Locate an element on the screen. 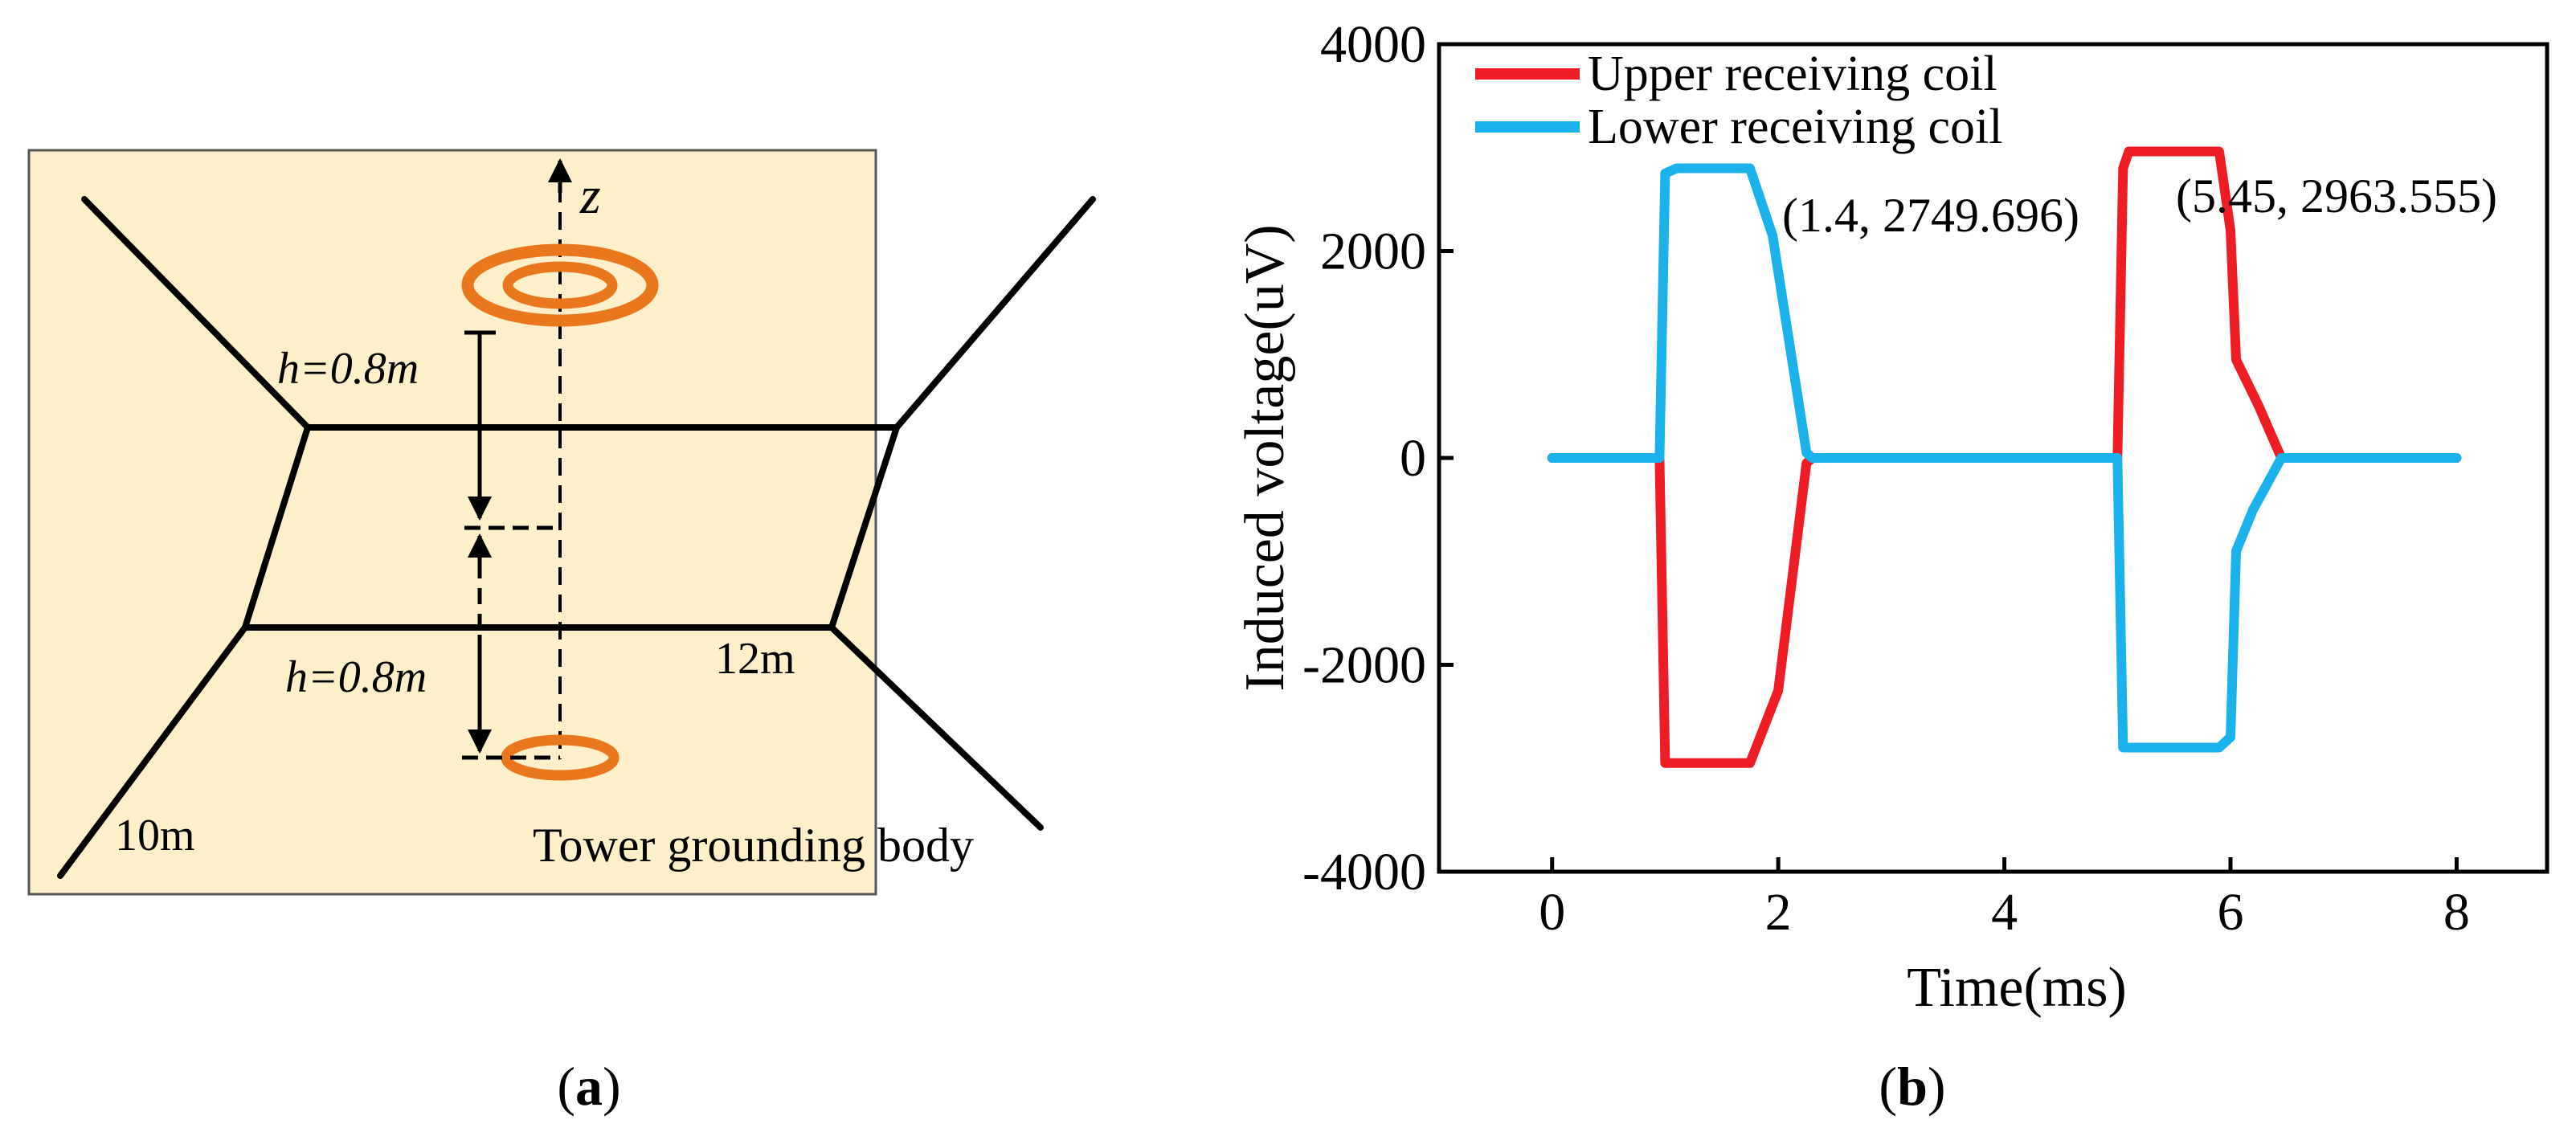 Image resolution: width=2576 pixels, height=1132 pixels. x-tick-label: 8 is located at coordinates (2456, 912).